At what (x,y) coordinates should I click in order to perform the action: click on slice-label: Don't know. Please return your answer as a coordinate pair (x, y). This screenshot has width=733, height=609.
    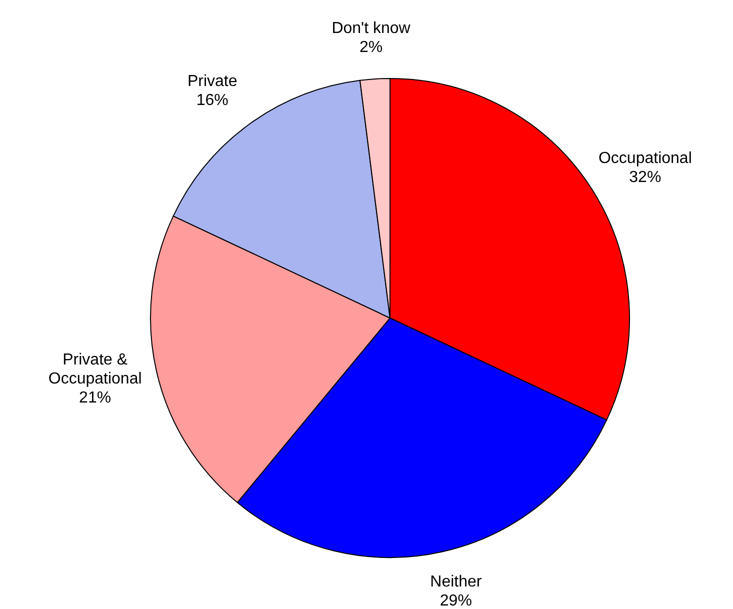
    Looking at the image, I should click on (371, 29).